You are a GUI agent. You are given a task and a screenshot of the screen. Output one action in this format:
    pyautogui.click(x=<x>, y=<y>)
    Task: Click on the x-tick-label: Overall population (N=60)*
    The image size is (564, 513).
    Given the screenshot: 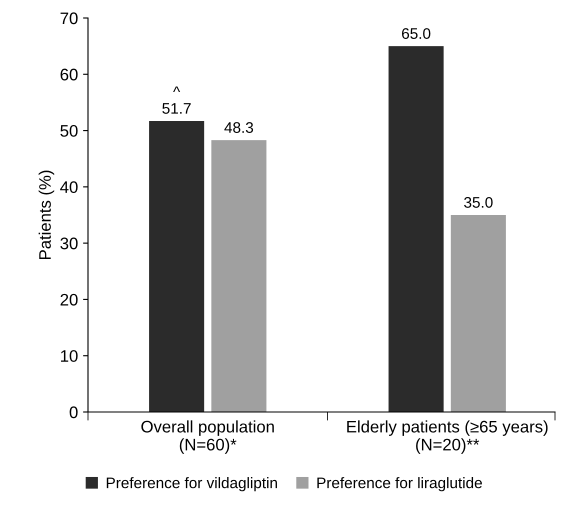 What is the action you would take?
    pyautogui.click(x=207, y=437)
    